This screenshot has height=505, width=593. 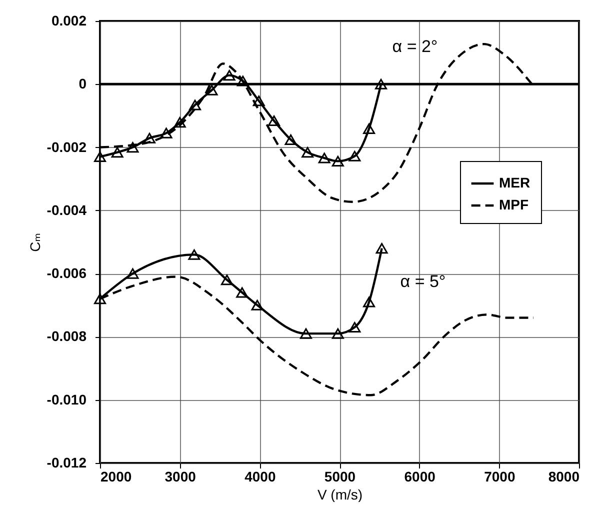 What do you see at coordinates (500, 476) in the screenshot?
I see `x-tick-label: 7000` at bounding box center [500, 476].